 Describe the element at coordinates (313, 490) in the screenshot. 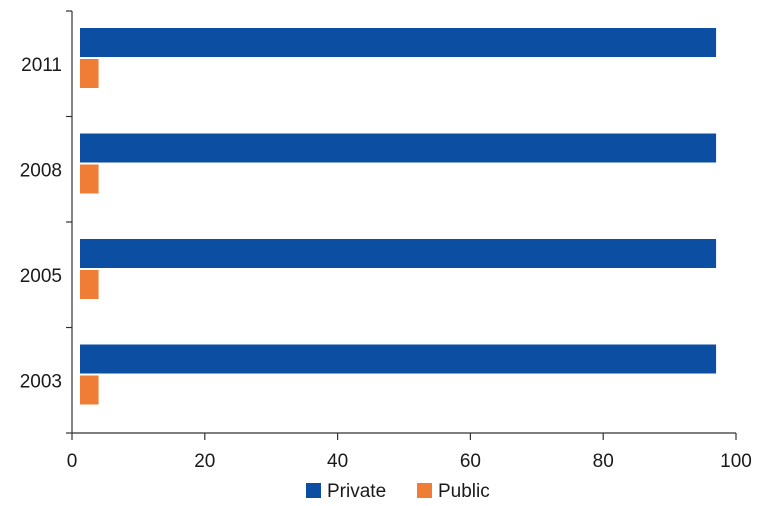

I see `legend-swatch-private` at that location.